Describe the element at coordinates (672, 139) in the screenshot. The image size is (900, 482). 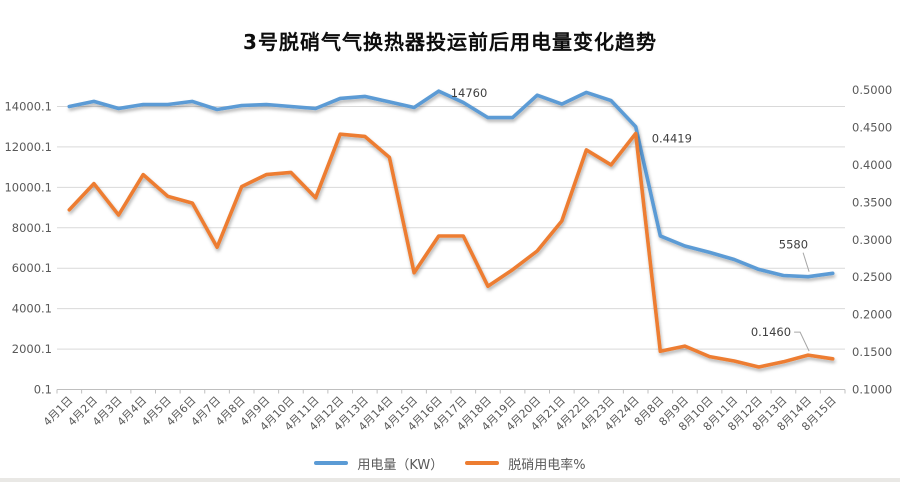
I see `data-point-label: 0.4419` at that location.